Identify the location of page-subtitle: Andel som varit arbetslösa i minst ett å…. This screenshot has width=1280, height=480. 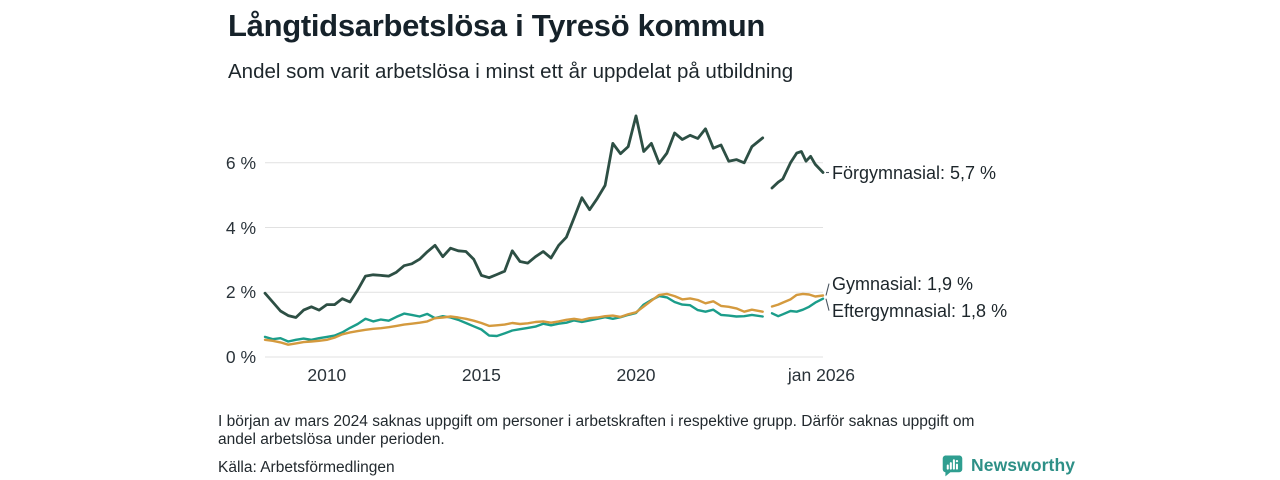
(511, 71).